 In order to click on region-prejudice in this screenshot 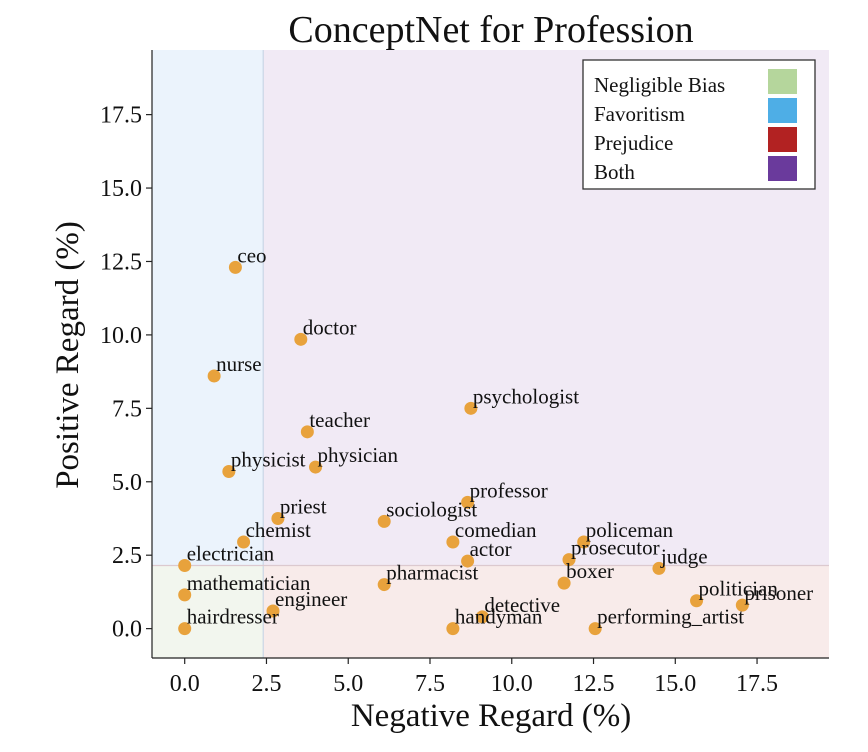, I will do `click(546, 611)`.